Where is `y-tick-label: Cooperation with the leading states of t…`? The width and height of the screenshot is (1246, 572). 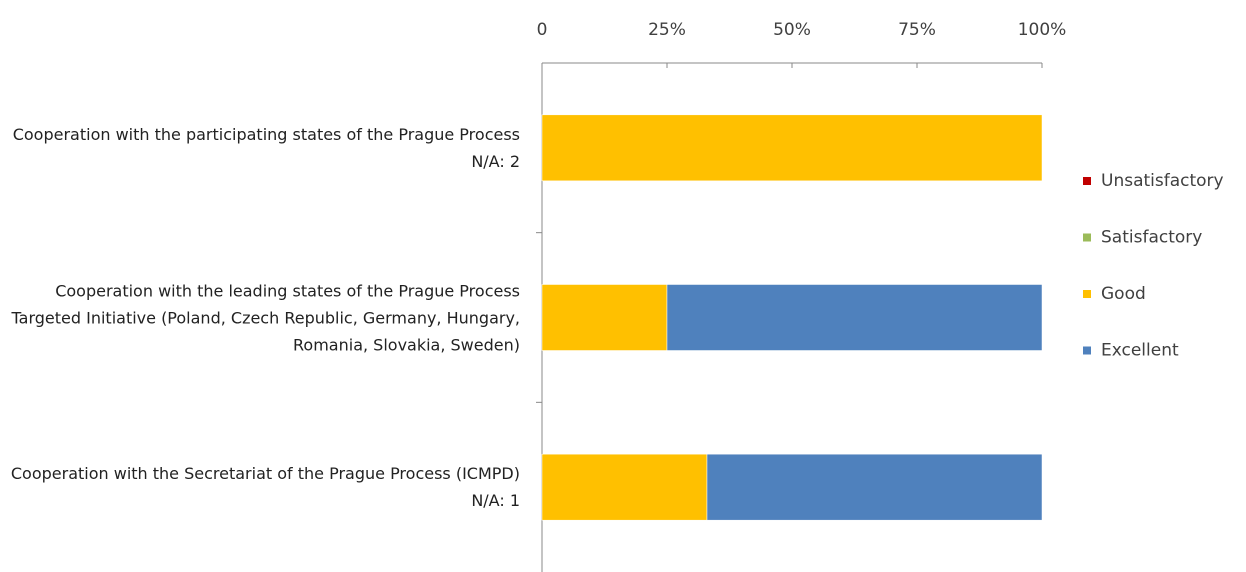
y-tick-label: Cooperation with the leading states of t… is located at coordinates (265, 317).